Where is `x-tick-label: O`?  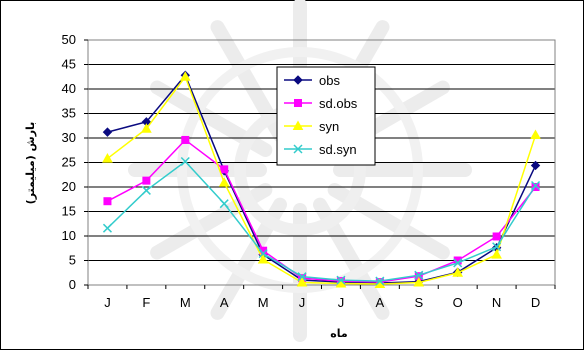 x-tick-label: O is located at coordinates (458, 302).